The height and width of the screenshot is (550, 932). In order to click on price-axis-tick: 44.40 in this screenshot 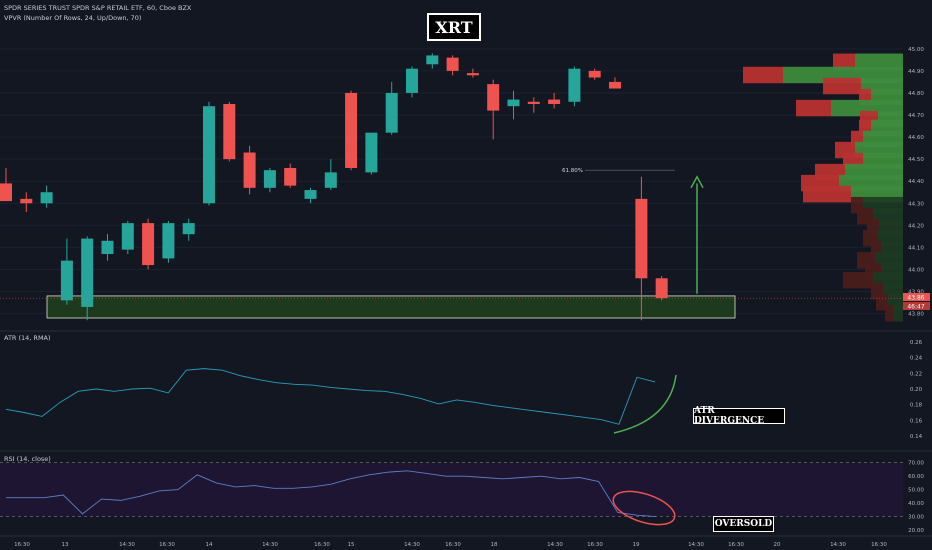, I will do `click(916, 182)`.